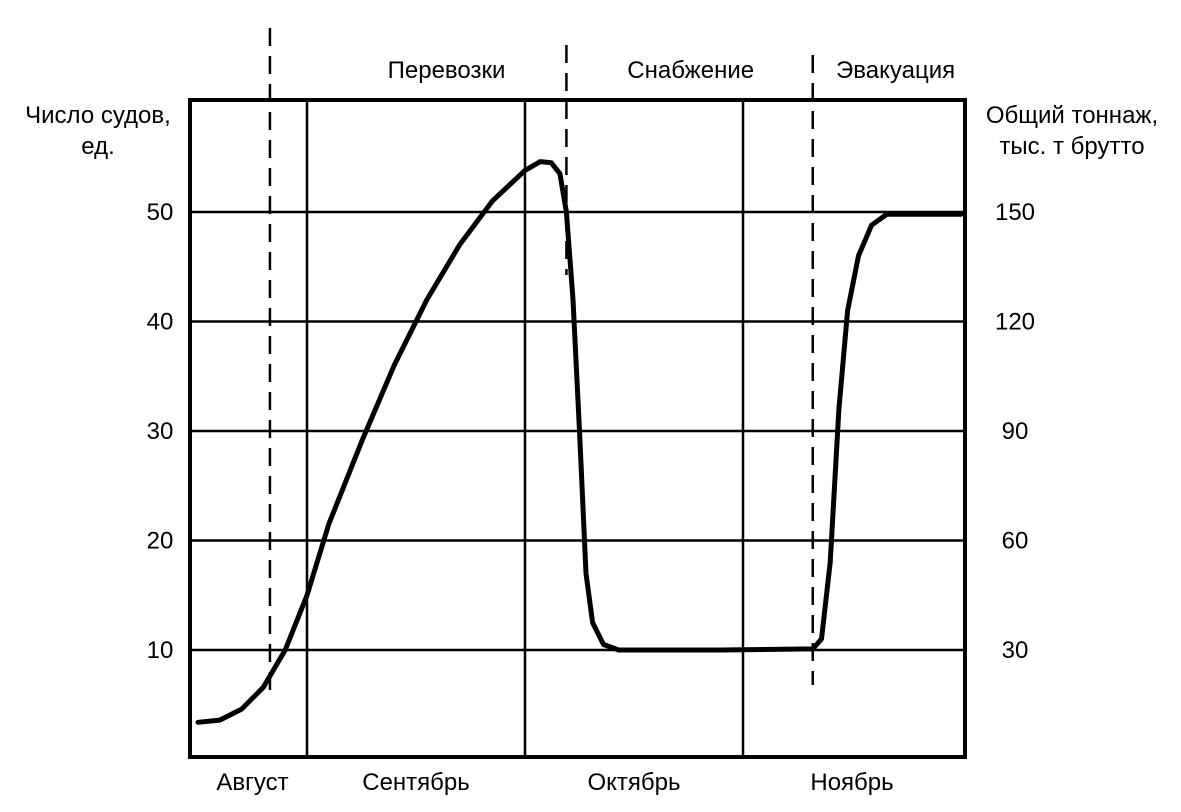 The image size is (1181, 812). Describe the element at coordinates (160, 212) in the screenshot. I see `left-tick-label: 50` at that location.